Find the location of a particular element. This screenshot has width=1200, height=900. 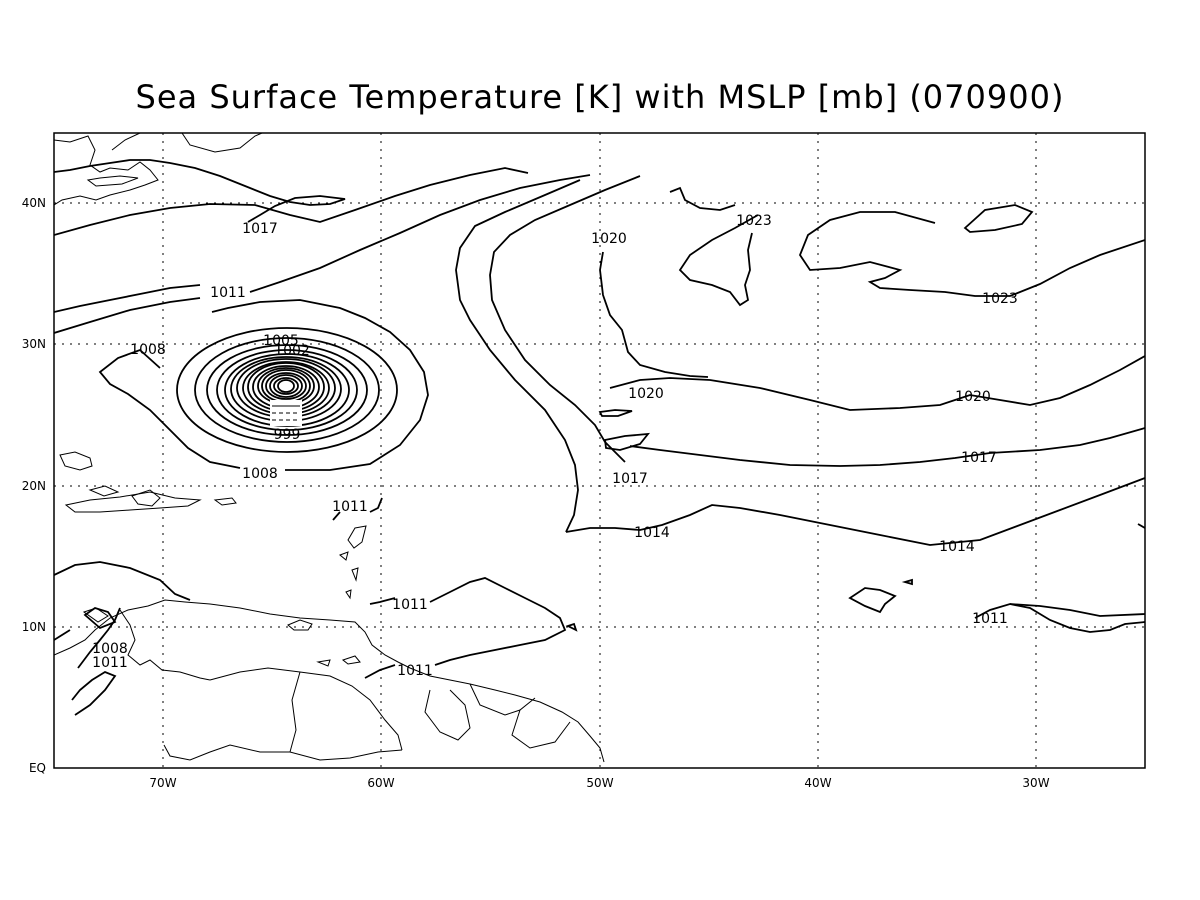

y-tick-10n: 10N is located at coordinates (34, 627).